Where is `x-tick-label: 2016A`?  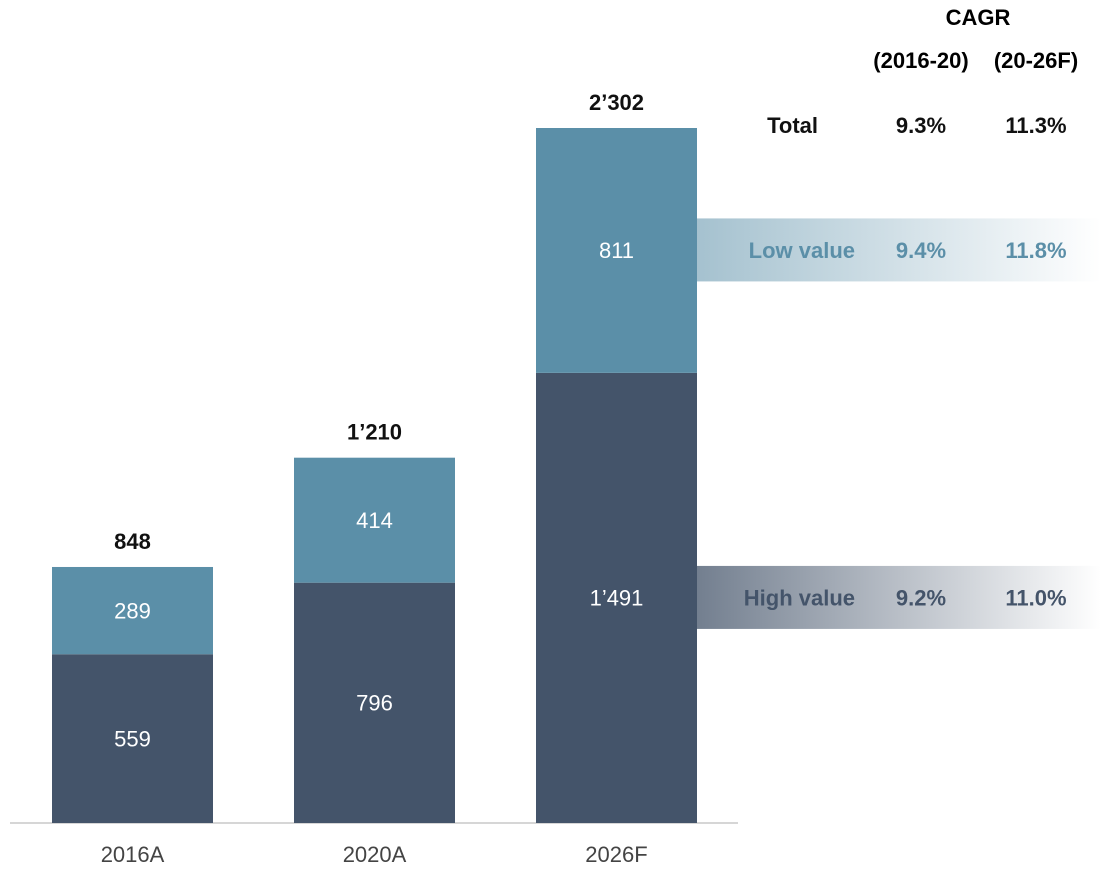
x-tick-label: 2016A is located at coordinates (133, 854).